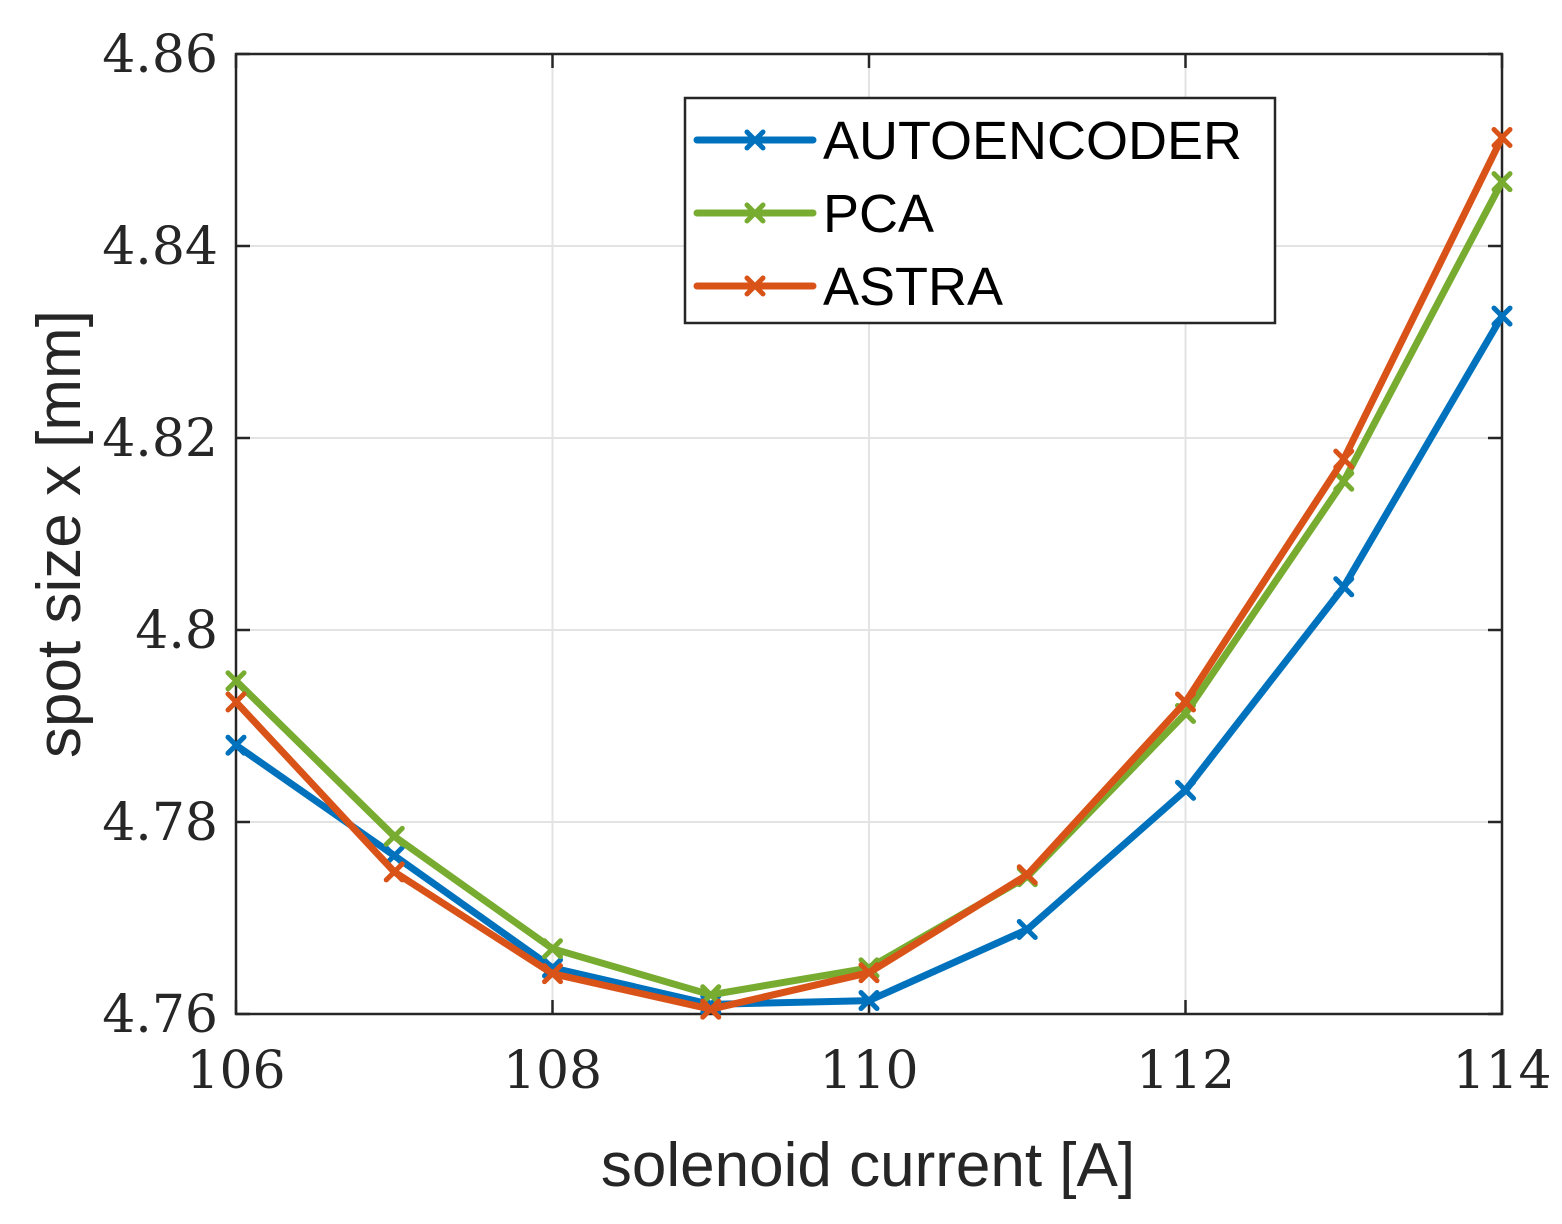 Image resolution: width=1562 pixels, height=1224 pixels. What do you see at coordinates (868, 1165) in the screenshot?
I see `x-axis-title: solenoid current [A]` at bounding box center [868, 1165].